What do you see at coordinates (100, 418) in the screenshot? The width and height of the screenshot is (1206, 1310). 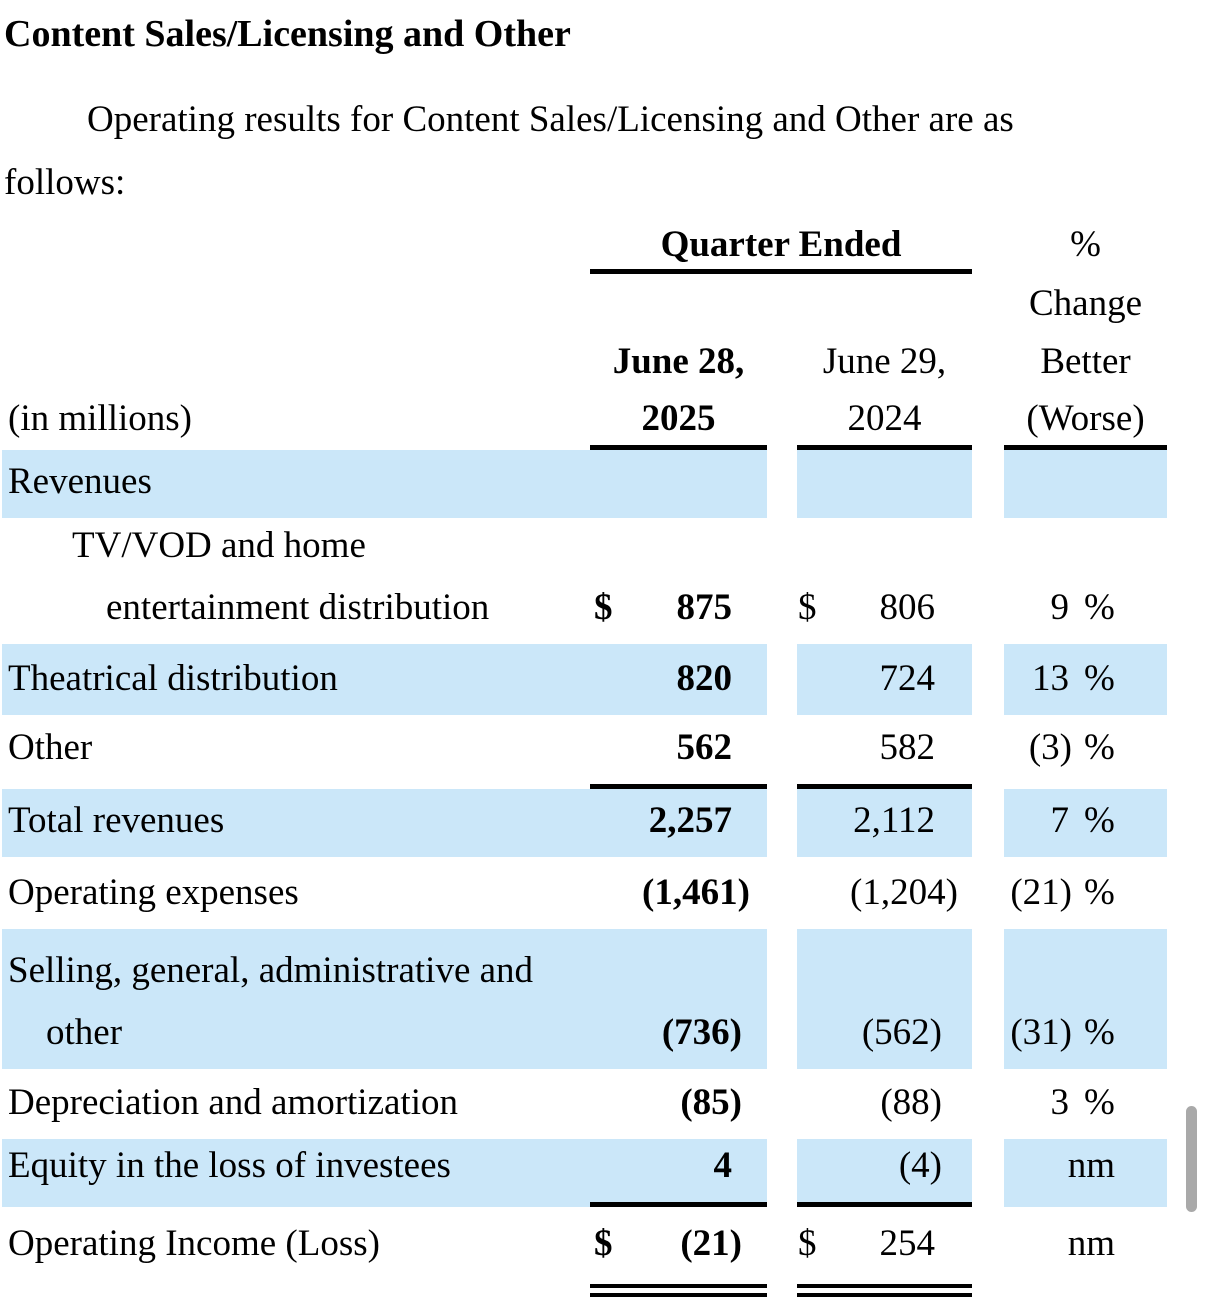 I see `units-label: (in millions)` at bounding box center [100, 418].